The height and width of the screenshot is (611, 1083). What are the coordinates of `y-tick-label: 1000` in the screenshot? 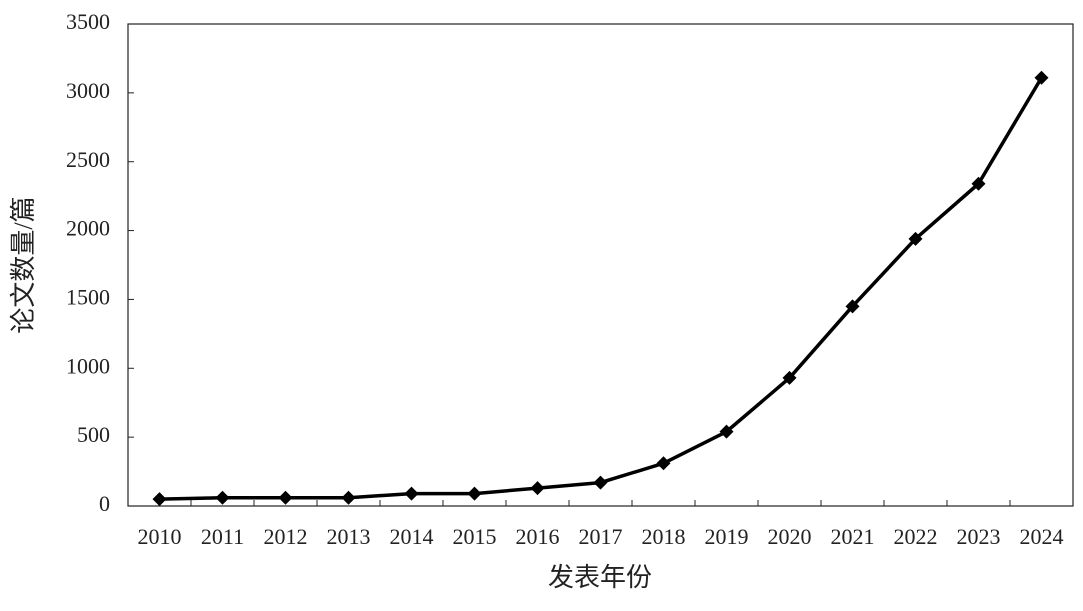 It's located at (88, 365).